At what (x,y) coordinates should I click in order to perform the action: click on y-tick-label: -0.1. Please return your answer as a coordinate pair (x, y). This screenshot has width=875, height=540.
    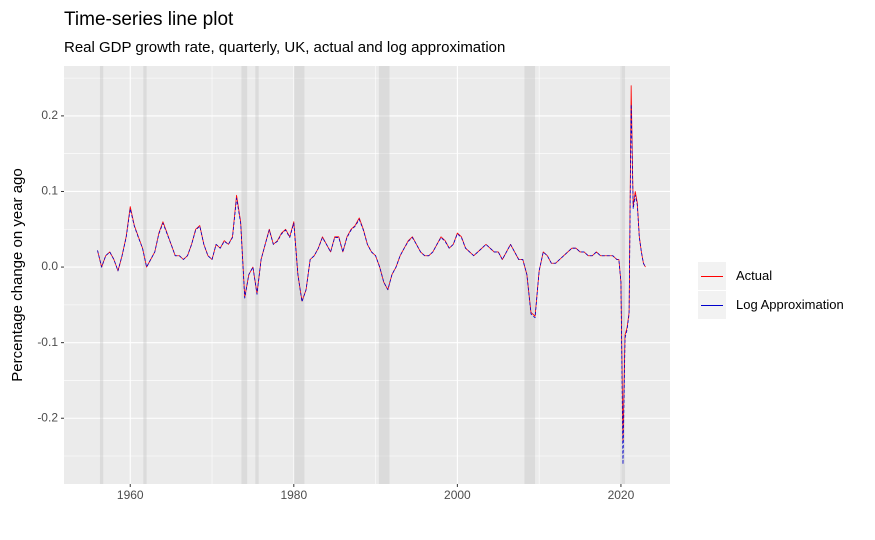
    Looking at the image, I should click on (47, 342).